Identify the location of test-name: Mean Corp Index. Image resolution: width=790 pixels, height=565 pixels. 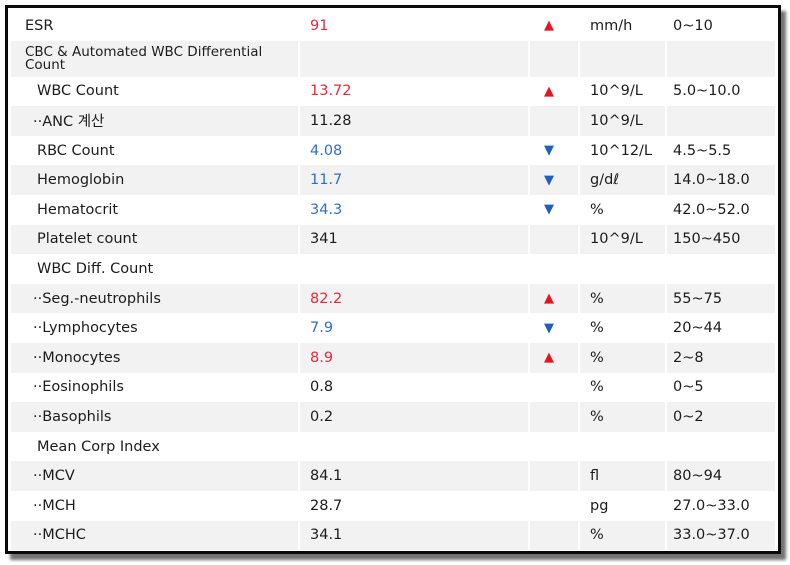
(155, 446).